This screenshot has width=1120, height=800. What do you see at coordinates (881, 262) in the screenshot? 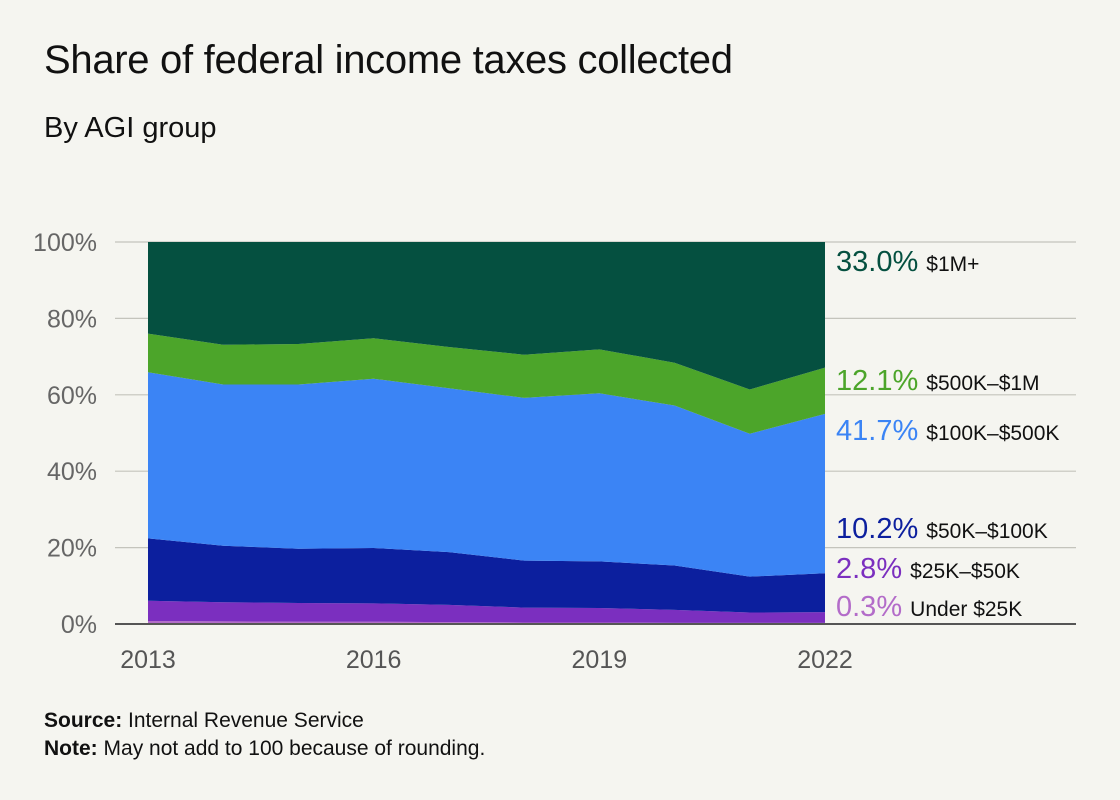
I see `end-label-value: 33.0%` at bounding box center [881, 262].